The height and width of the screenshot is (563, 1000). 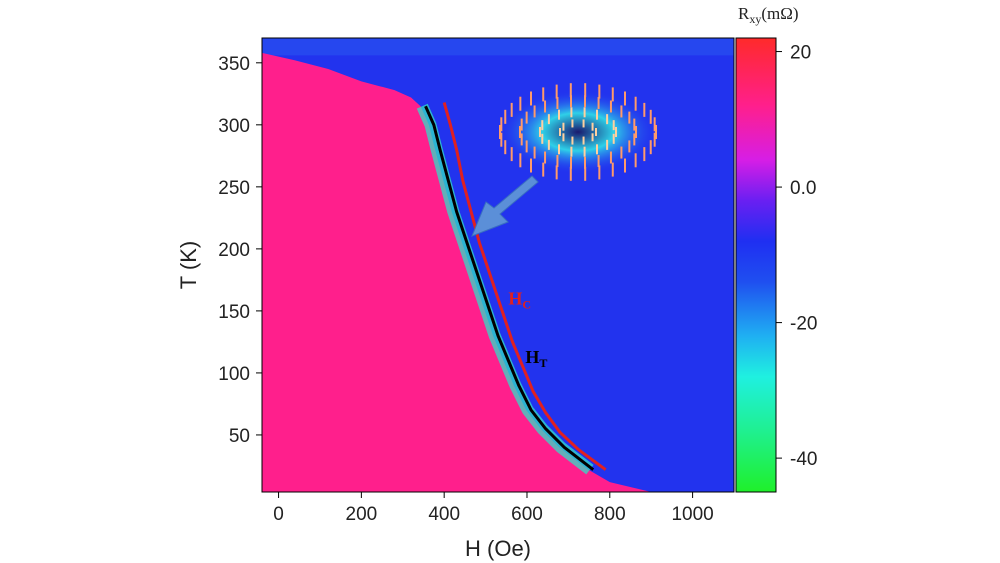 I want to click on curve-label-sub: C, so click(x=526, y=305).